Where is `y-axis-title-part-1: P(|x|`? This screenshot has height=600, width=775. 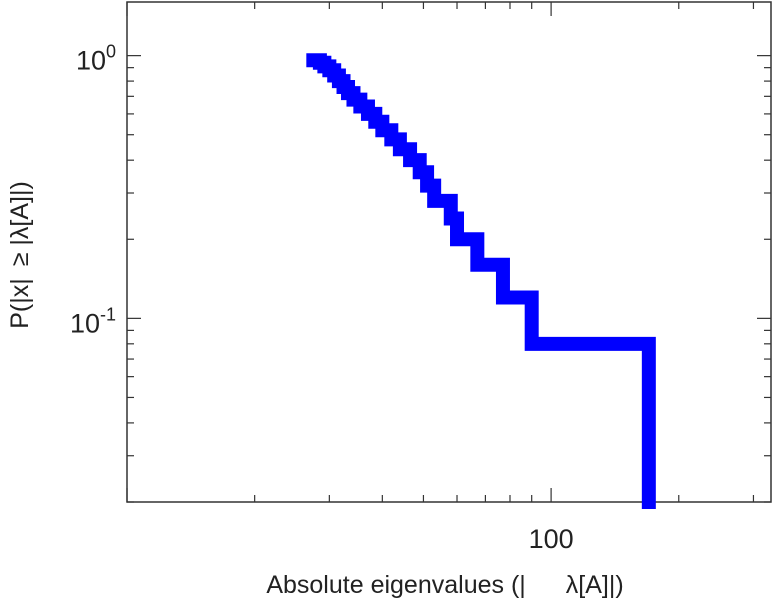 y-axis-title-part-1: P(|x| is located at coordinates (20, 303).